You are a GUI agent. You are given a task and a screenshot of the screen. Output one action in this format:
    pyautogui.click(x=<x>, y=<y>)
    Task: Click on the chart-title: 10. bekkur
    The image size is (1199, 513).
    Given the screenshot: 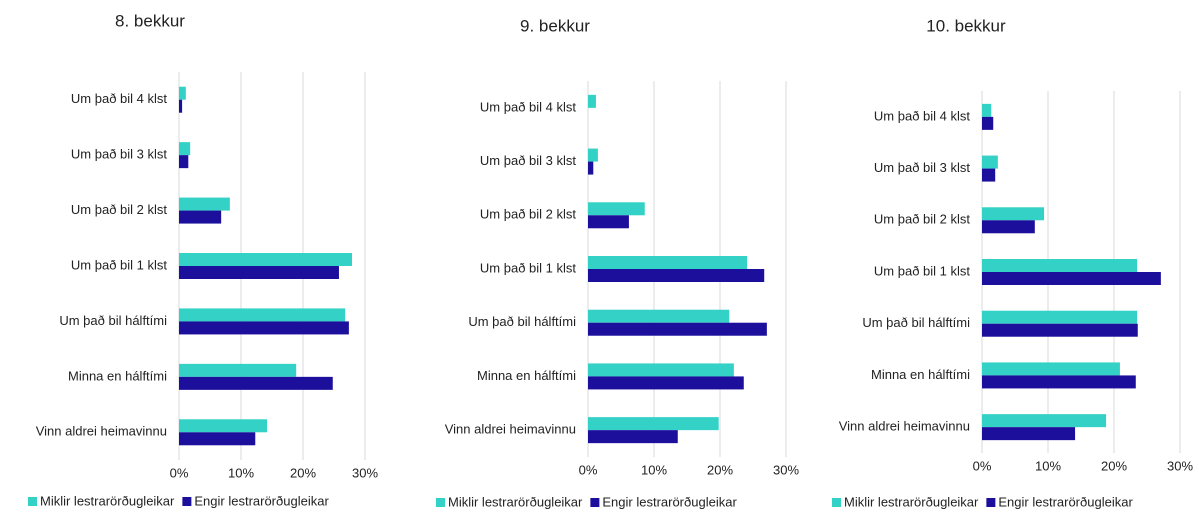 What is the action you would take?
    pyautogui.click(x=966, y=25)
    